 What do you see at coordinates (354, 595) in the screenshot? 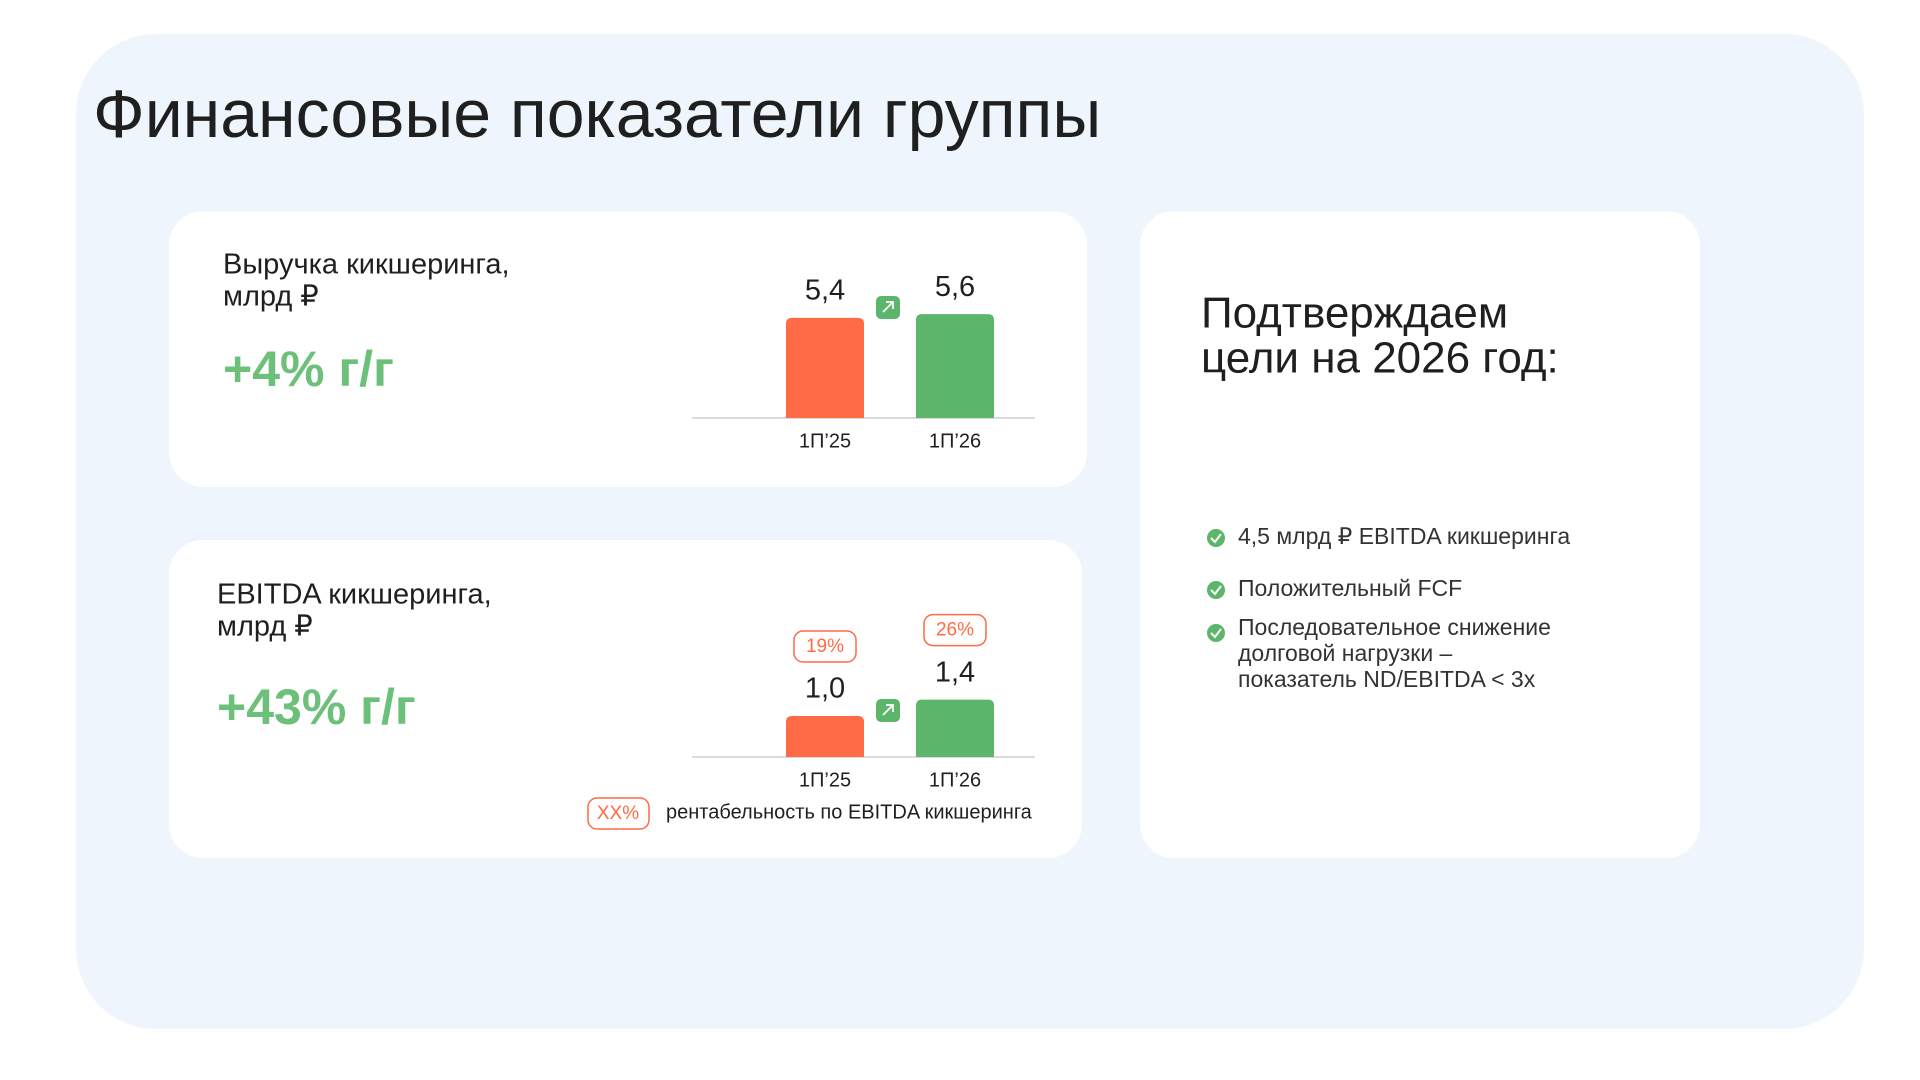
I see `card-title: EBITDA кикшеринга,` at bounding box center [354, 595].